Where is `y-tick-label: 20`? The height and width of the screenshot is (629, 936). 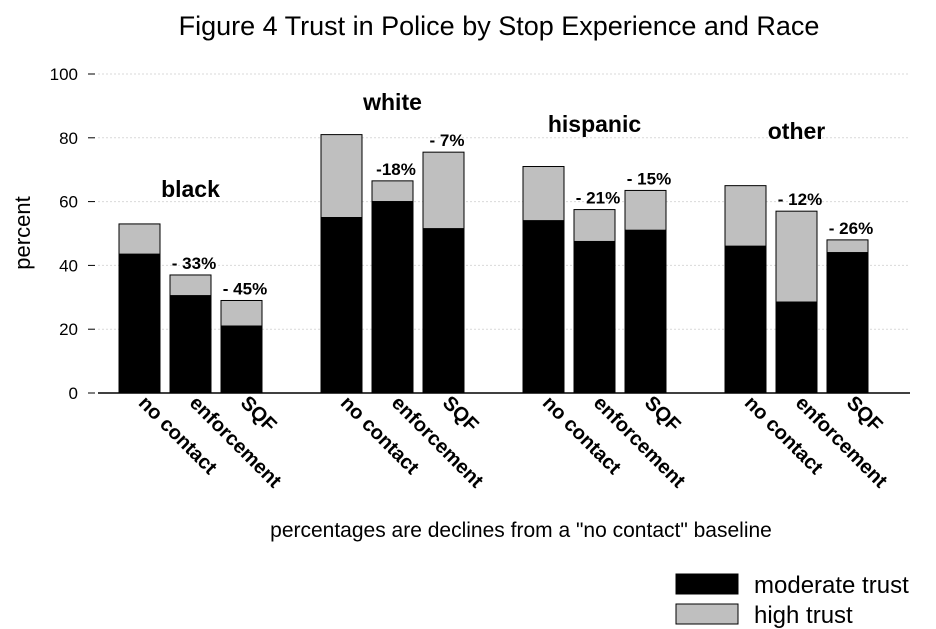 y-tick-label: 20 is located at coordinates (68, 329).